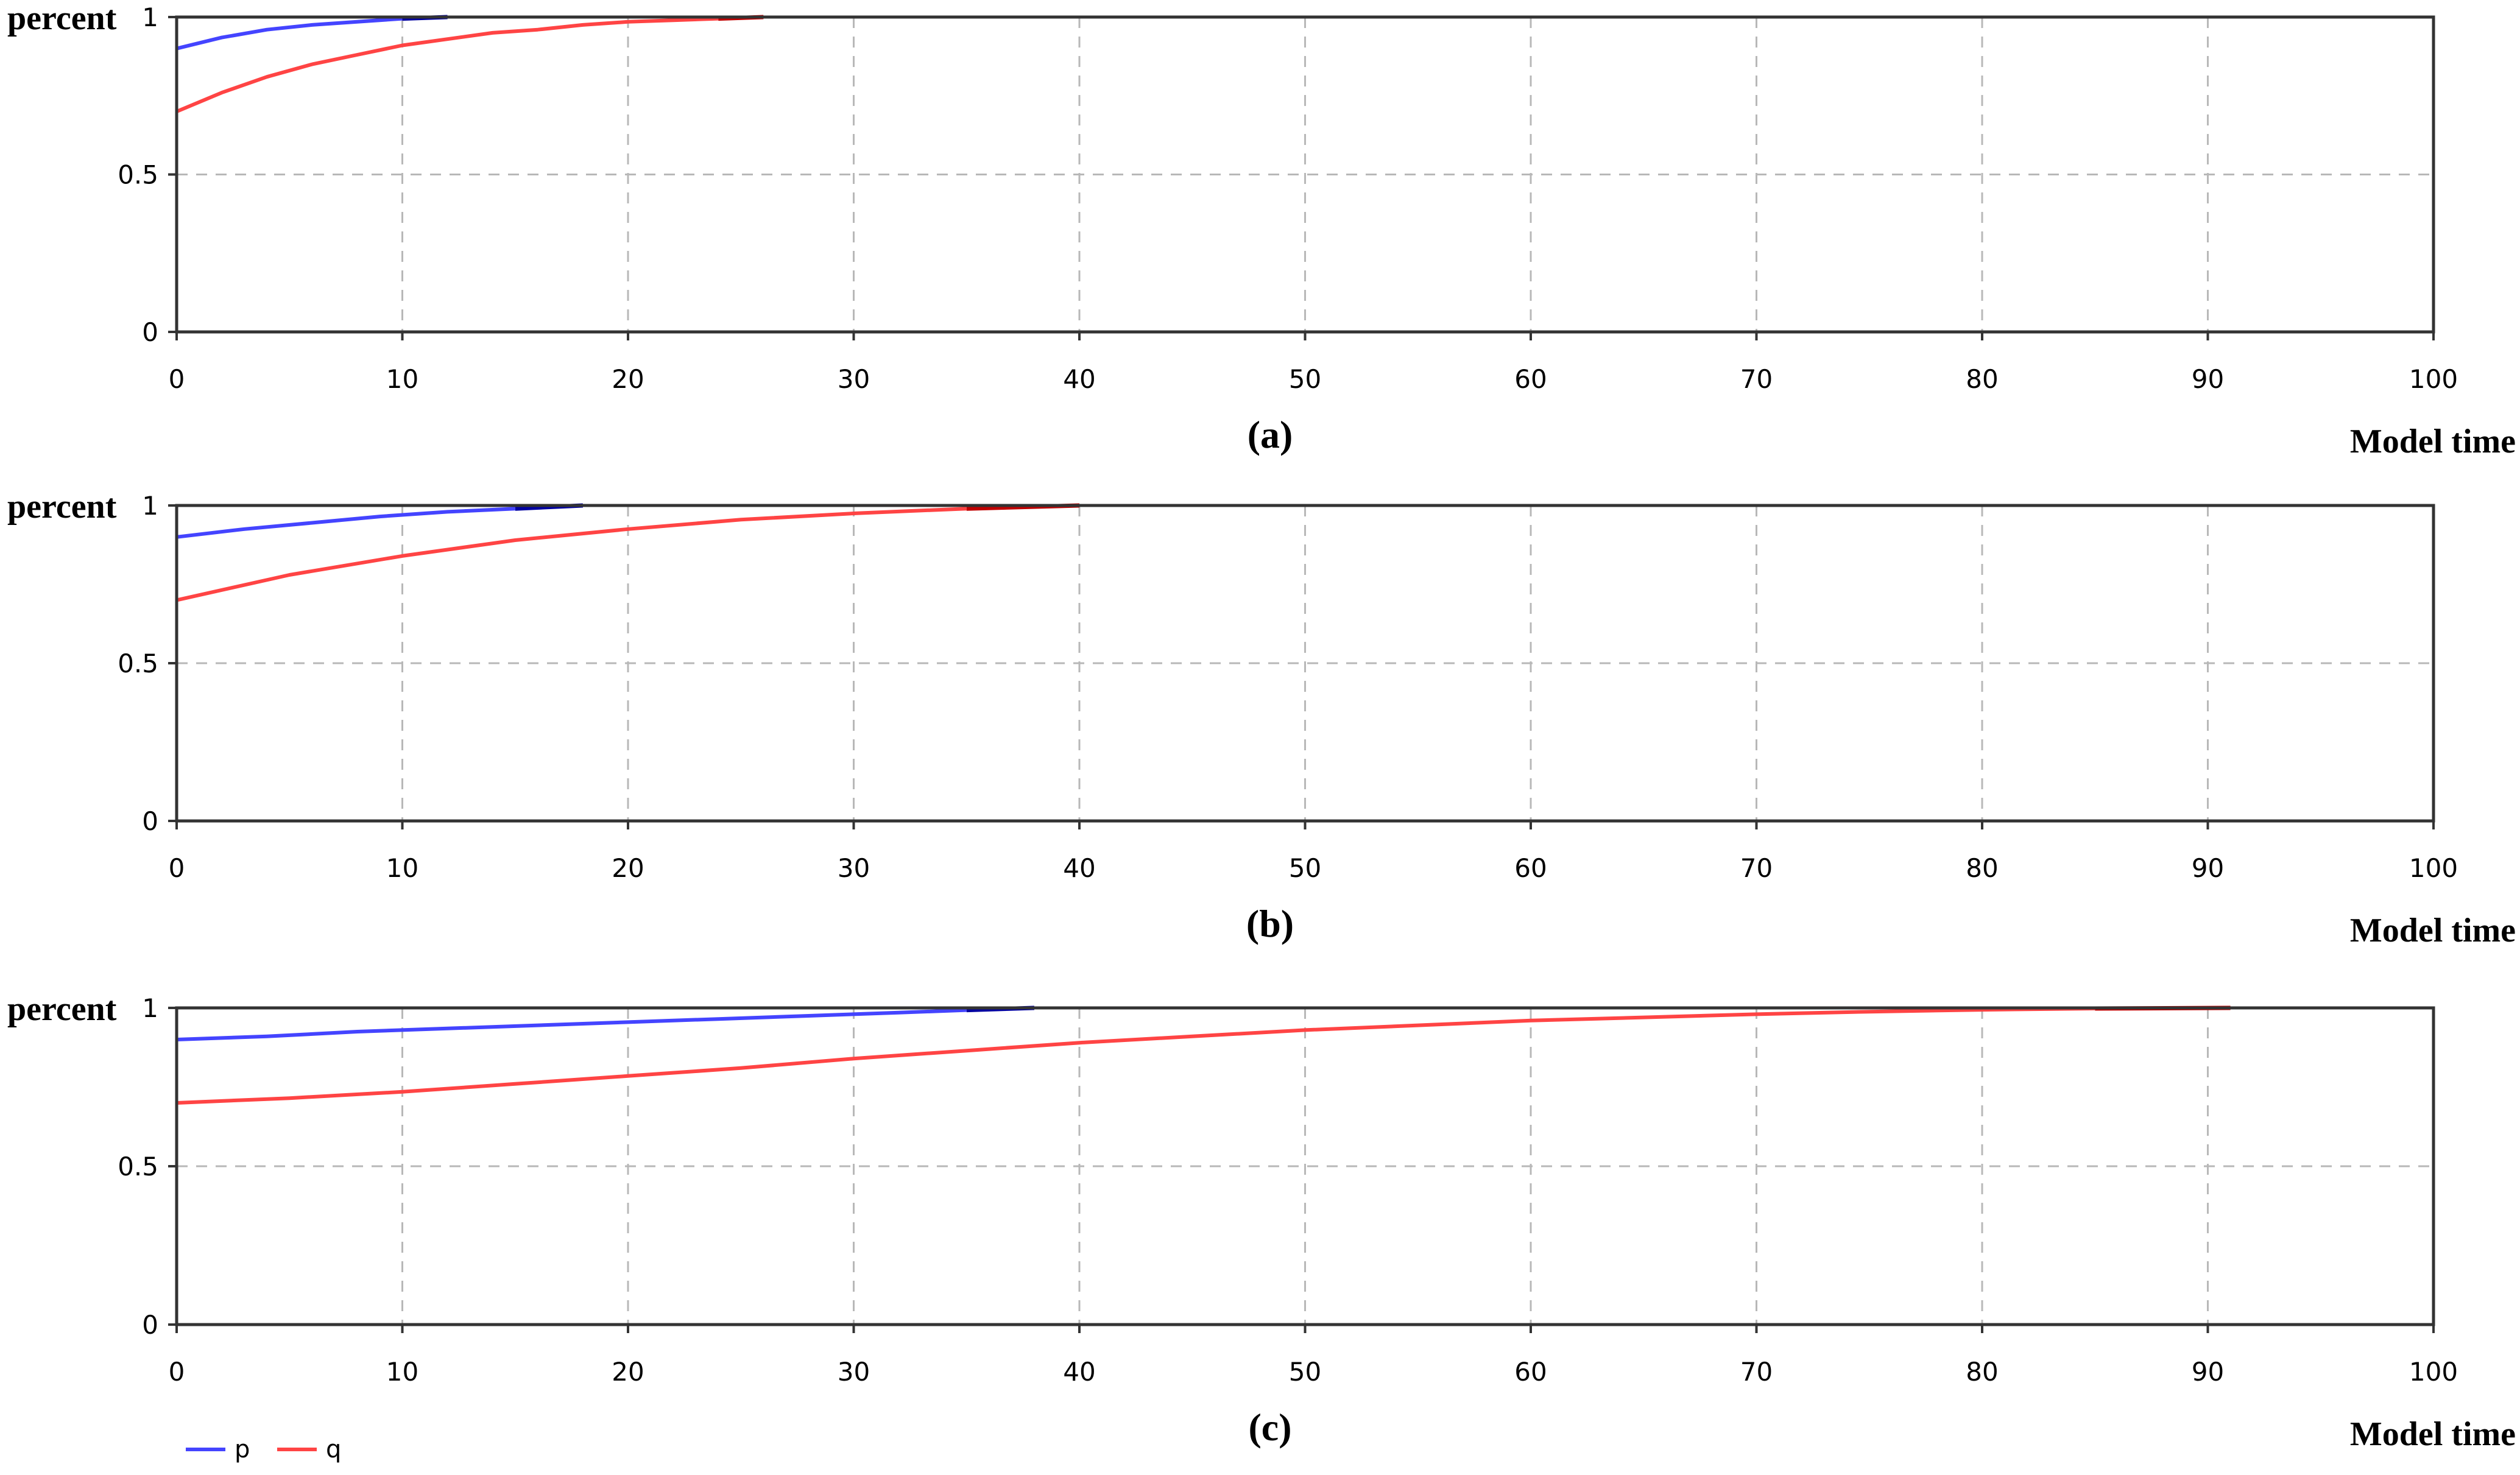  Describe the element at coordinates (309, 1449) in the screenshot. I see `legend-item-q: q` at that location.